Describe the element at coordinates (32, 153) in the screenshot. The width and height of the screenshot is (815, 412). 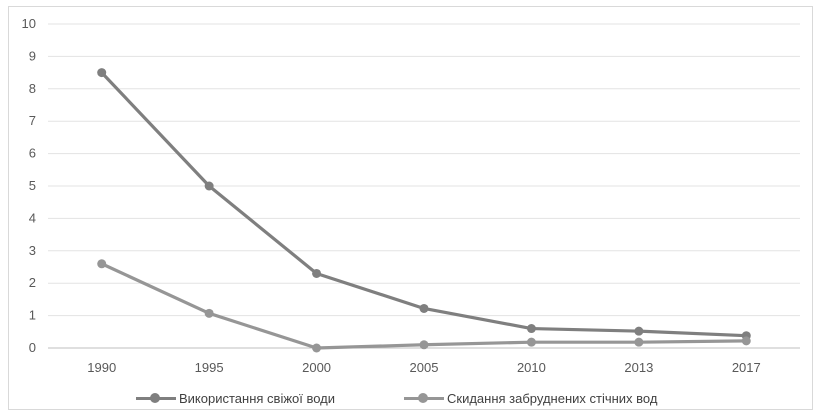
I see `y-tick-label: 6` at that location.